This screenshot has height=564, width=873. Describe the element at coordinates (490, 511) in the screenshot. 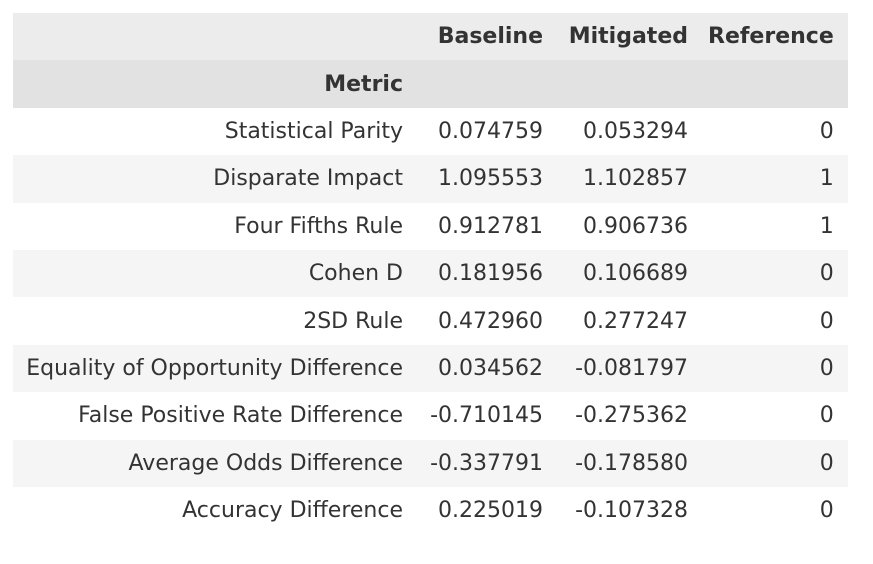

I see `baseline-value-cell: 0.225019` at that location.